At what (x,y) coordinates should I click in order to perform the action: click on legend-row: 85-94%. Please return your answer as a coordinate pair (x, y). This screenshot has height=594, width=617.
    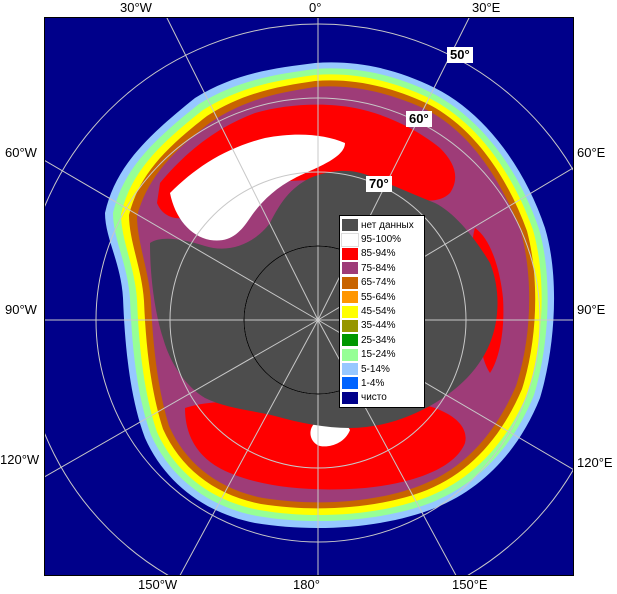
    Looking at the image, I should click on (382, 254).